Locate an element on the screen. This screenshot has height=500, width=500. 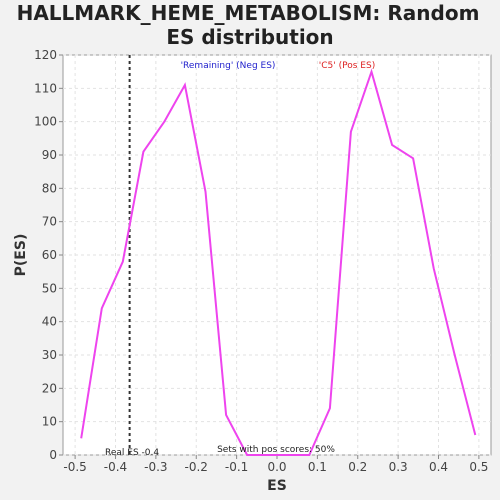
y-tick-label: 110 is located at coordinates (45, 88).